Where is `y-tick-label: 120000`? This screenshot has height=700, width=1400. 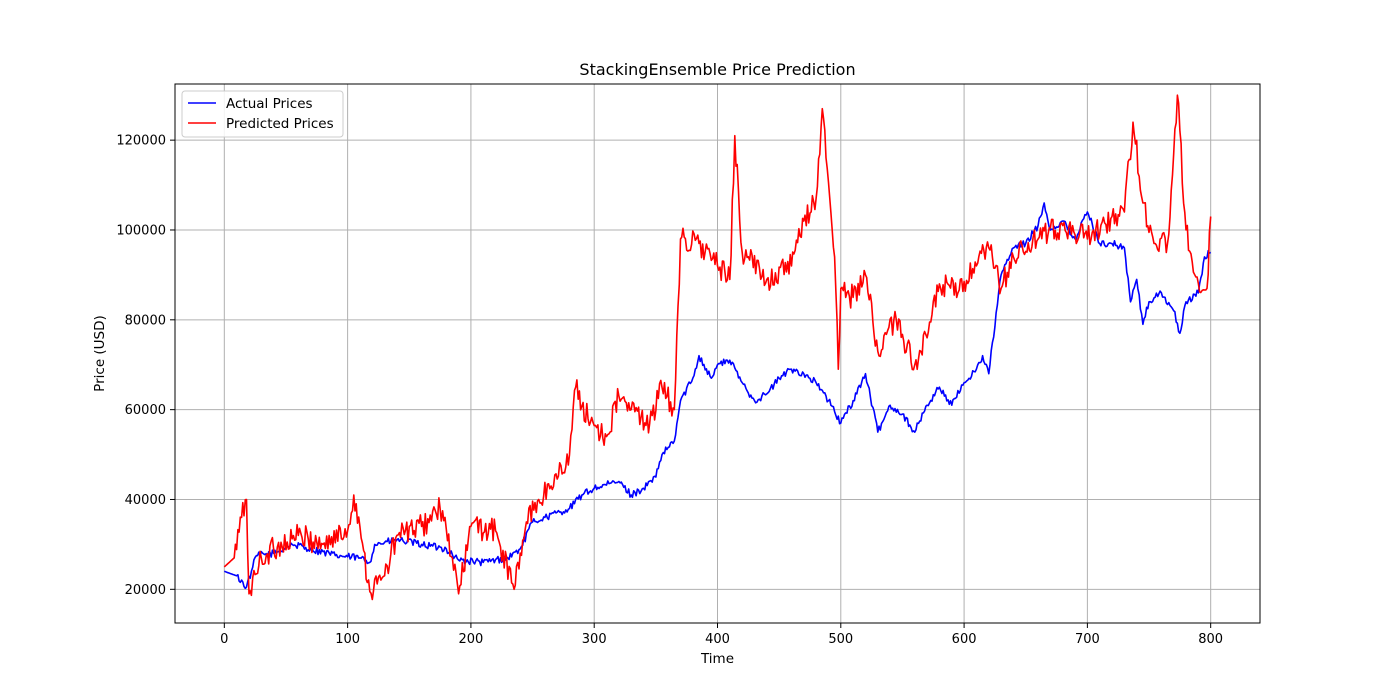 y-tick-label: 120000 is located at coordinates (141, 141).